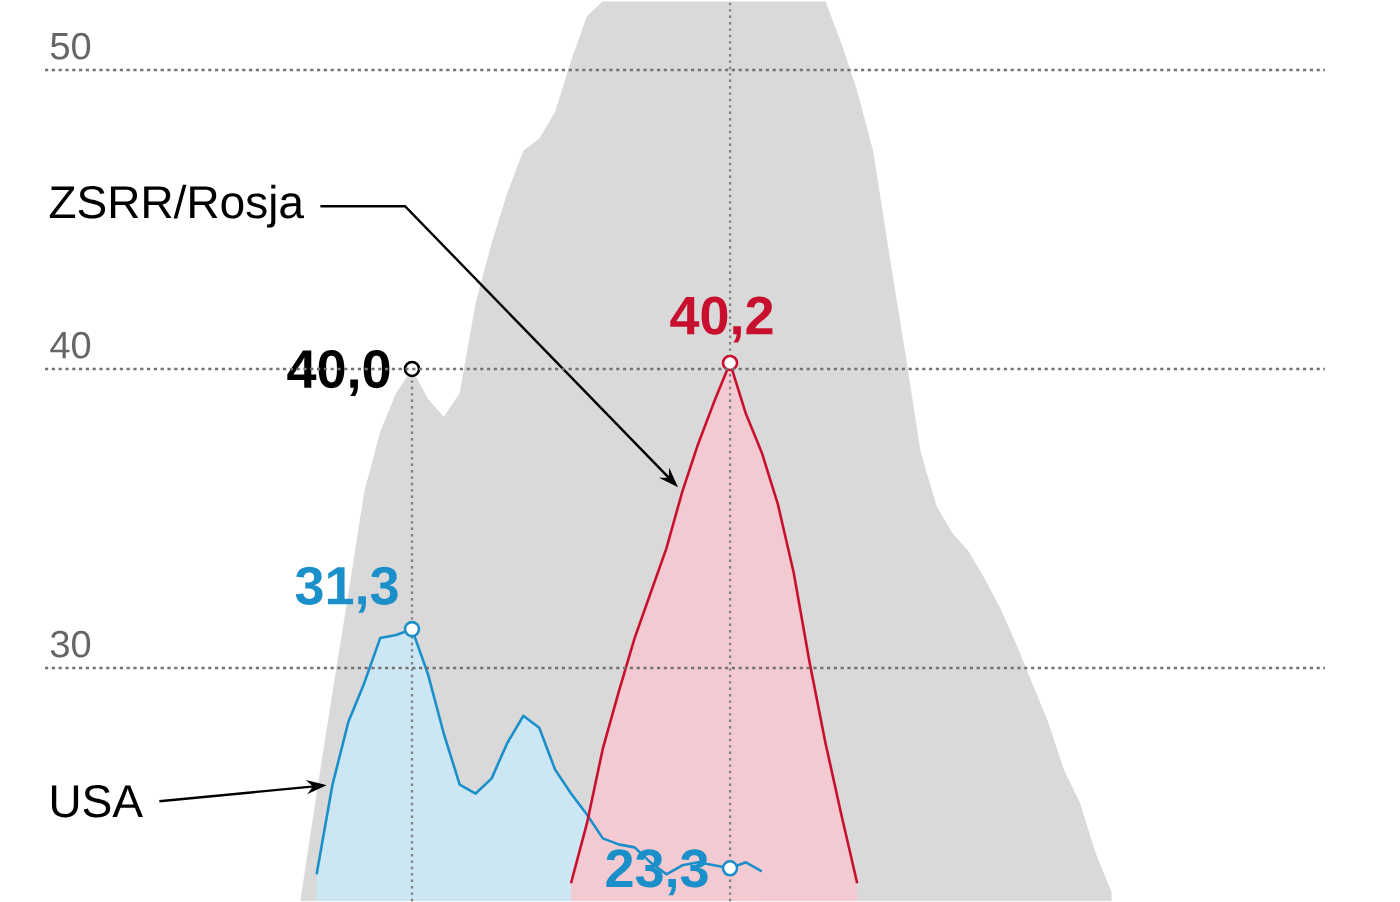 The height and width of the screenshot is (902, 1400). Describe the element at coordinates (346, 589) in the screenshot. I see `data-label: 31,3` at that location.